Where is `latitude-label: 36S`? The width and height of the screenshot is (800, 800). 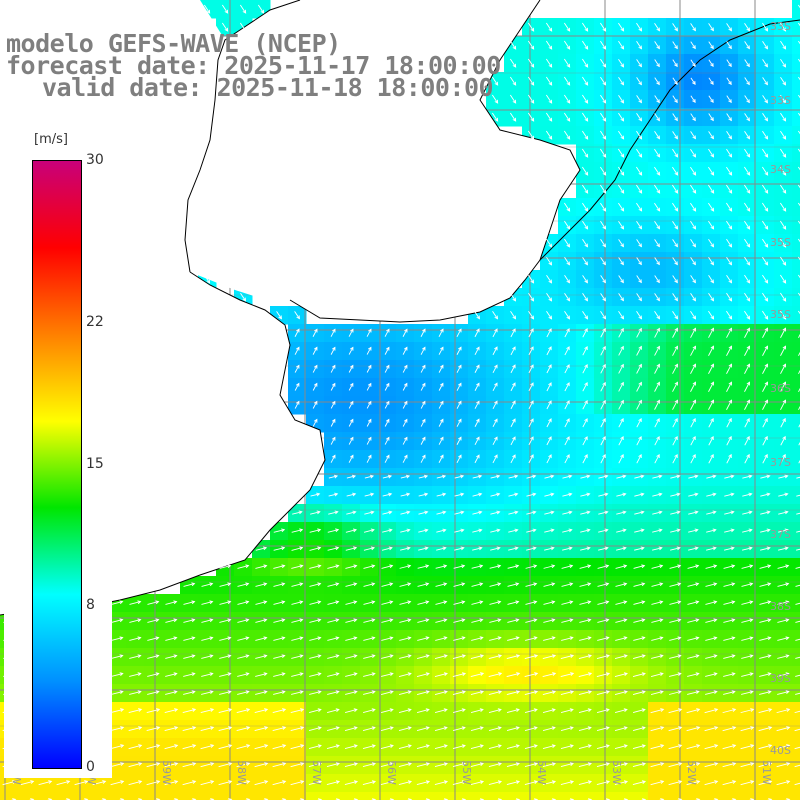 latitude-label: 36S is located at coordinates (780, 388).